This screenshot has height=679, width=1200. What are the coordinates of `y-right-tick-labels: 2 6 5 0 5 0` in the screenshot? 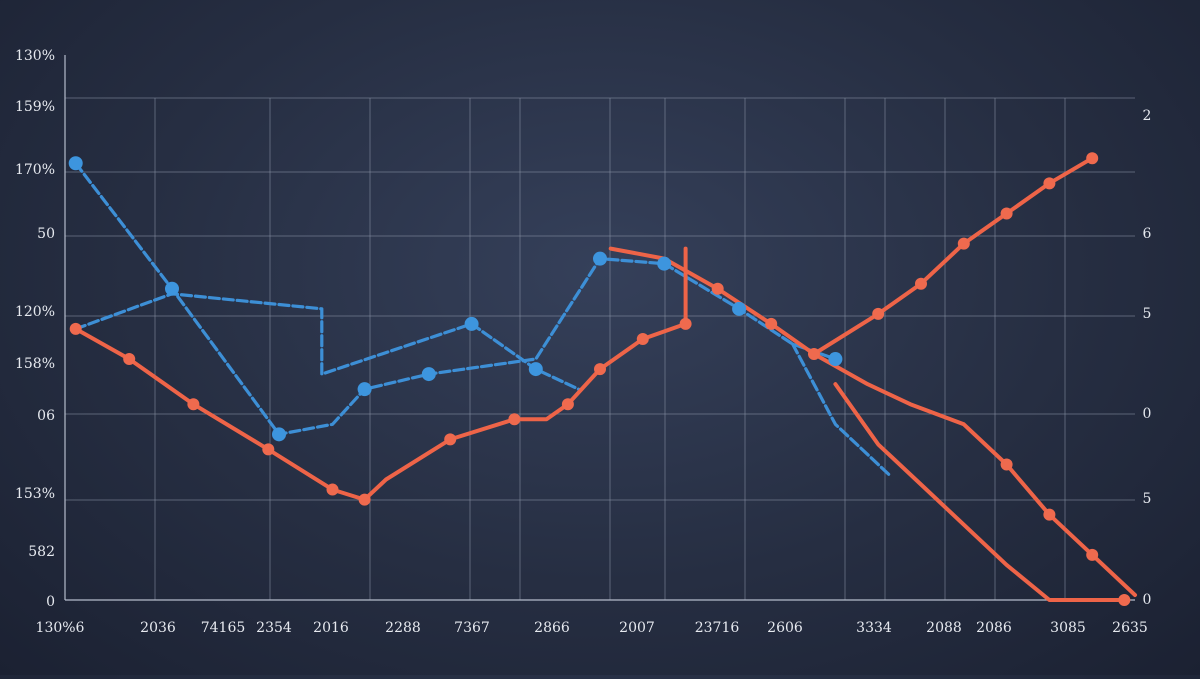 It's located at (1147, 358).